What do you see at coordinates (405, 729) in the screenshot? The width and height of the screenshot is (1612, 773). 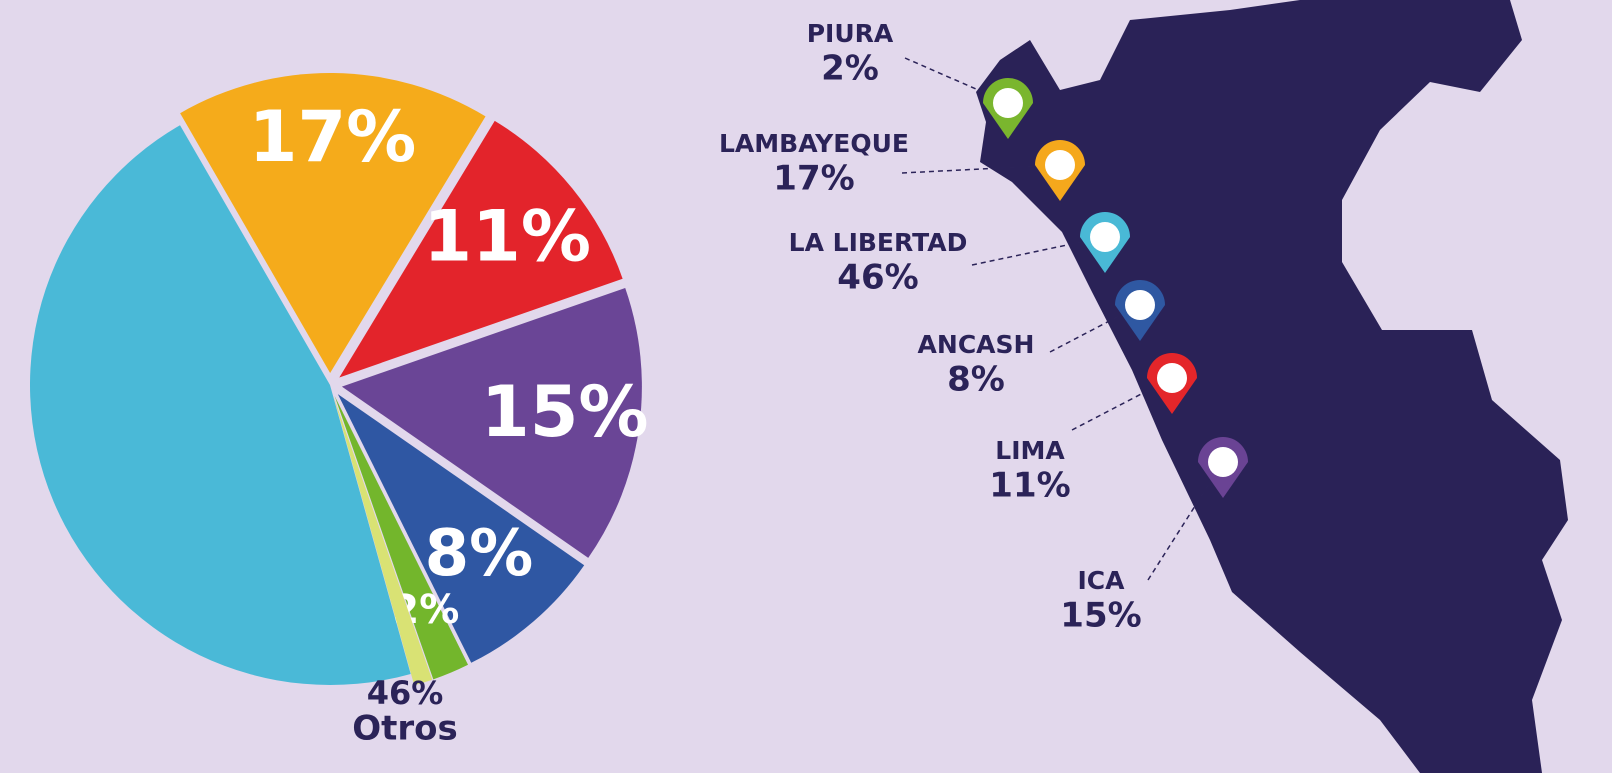 I see `category-label: Otros` at bounding box center [405, 729].